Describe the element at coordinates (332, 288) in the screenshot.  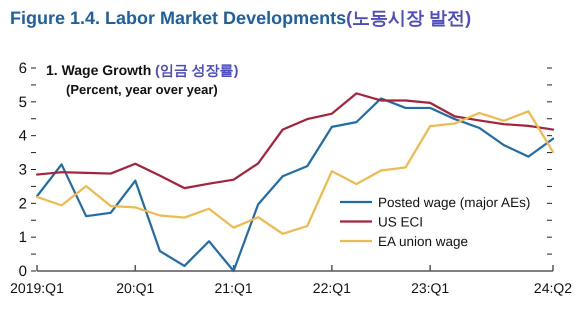
I see `x-tick-label: 22:Q1` at that location.